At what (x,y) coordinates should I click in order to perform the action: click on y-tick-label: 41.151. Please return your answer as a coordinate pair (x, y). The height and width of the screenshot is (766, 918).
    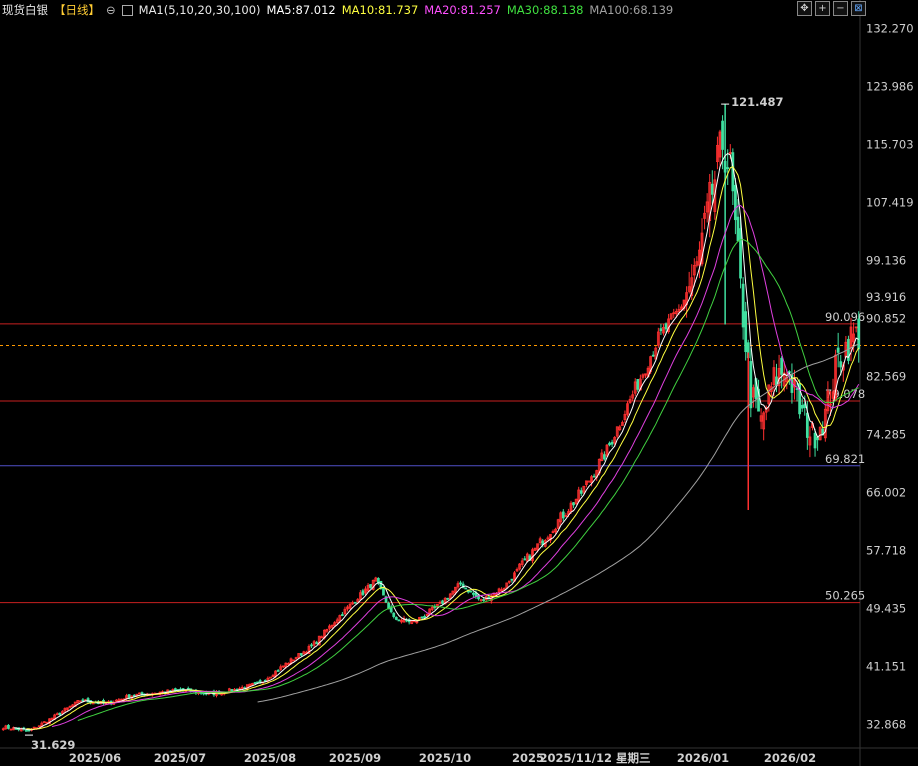
    Looking at the image, I should click on (886, 666).